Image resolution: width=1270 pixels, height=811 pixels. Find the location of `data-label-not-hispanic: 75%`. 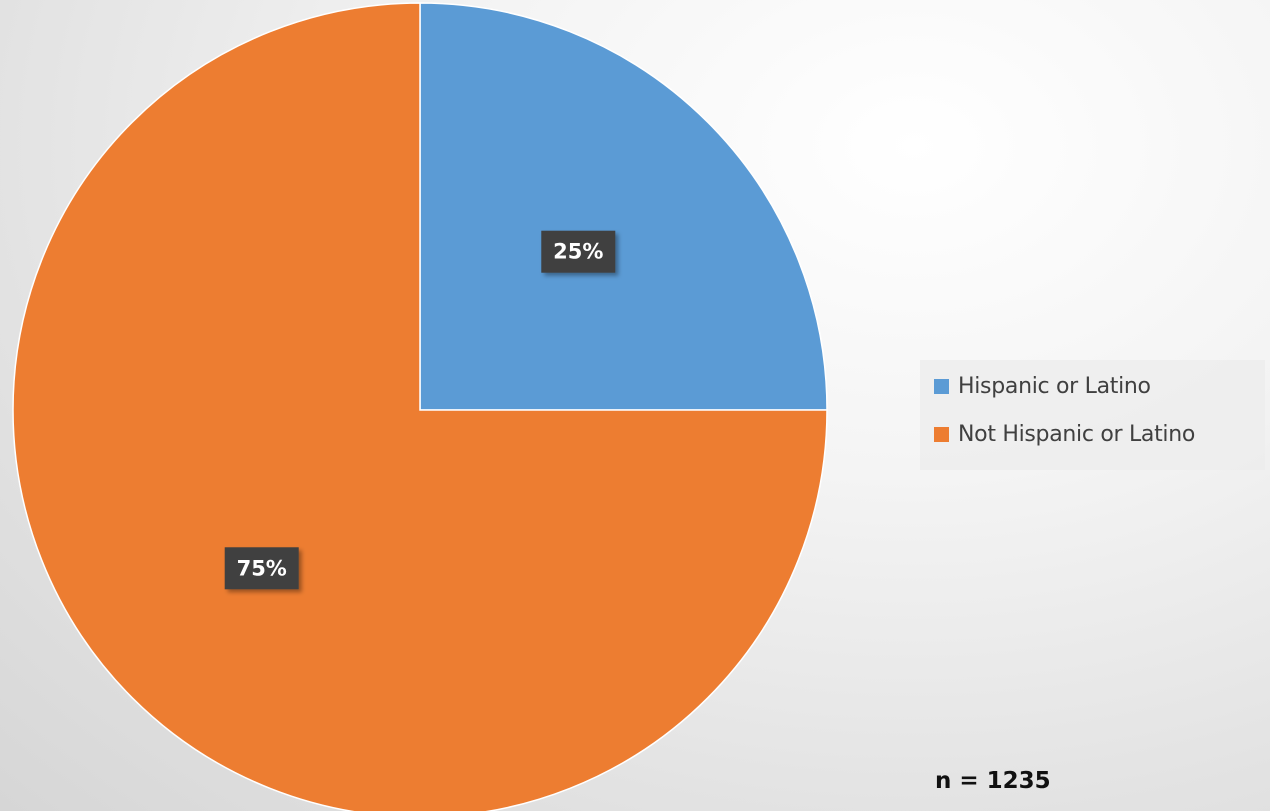

data-label-not-hispanic: 75% is located at coordinates (261, 568).